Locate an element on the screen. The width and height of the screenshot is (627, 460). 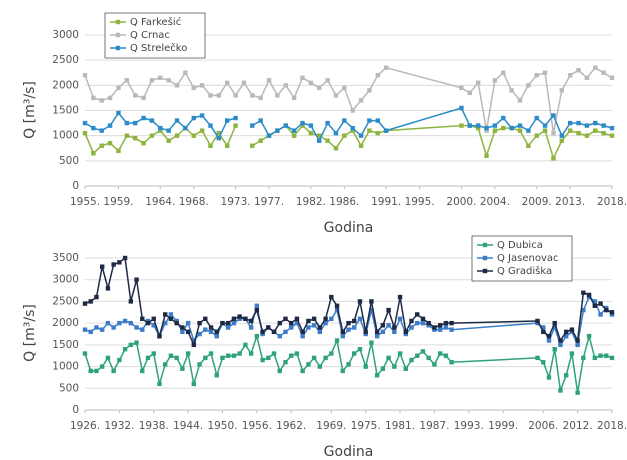
x-tick-label: 1950. is located at coordinates (222, 426).